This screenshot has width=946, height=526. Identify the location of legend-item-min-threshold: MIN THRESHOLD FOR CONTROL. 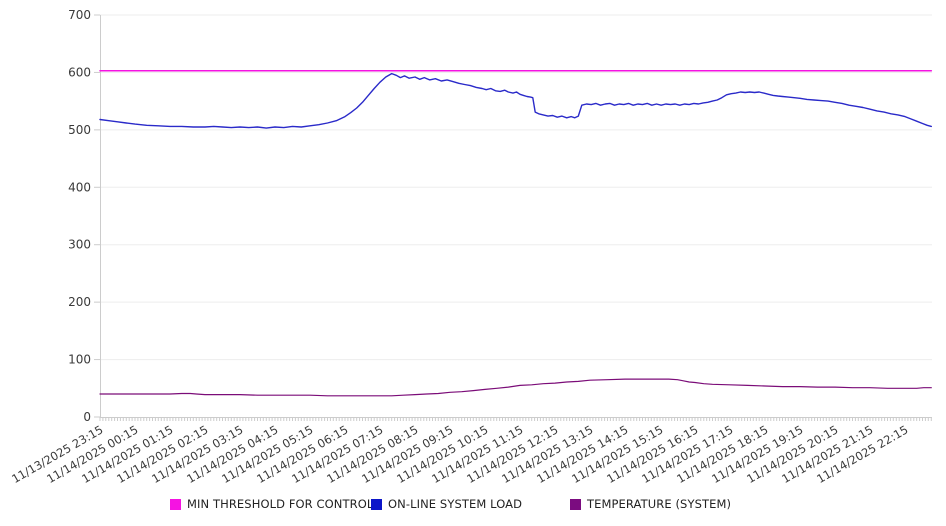
(271, 504).